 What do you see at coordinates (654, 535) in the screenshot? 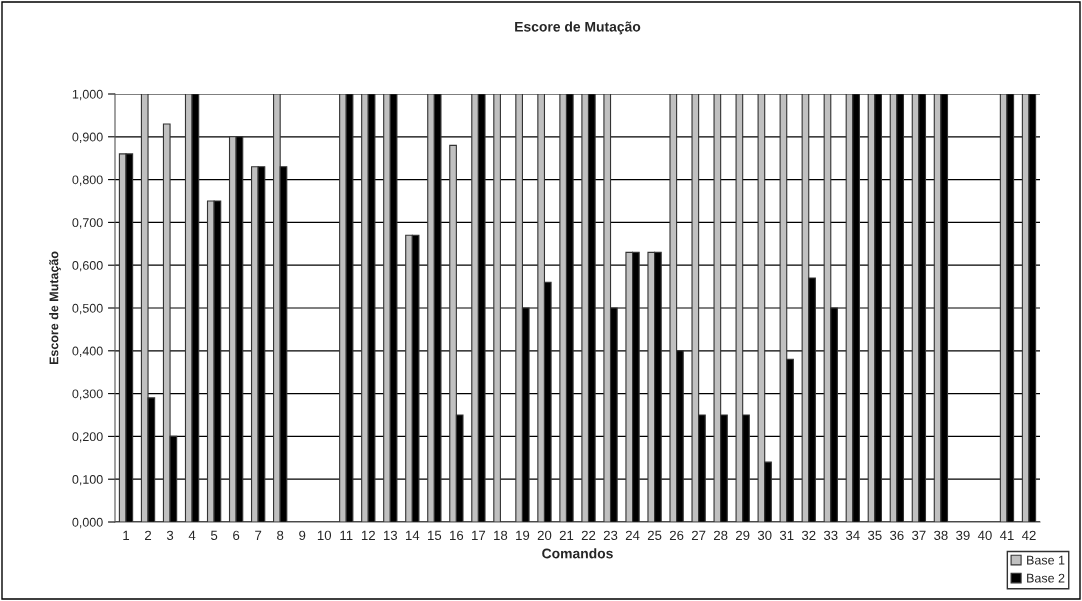
I see `x-tick-label: 25` at bounding box center [654, 535].